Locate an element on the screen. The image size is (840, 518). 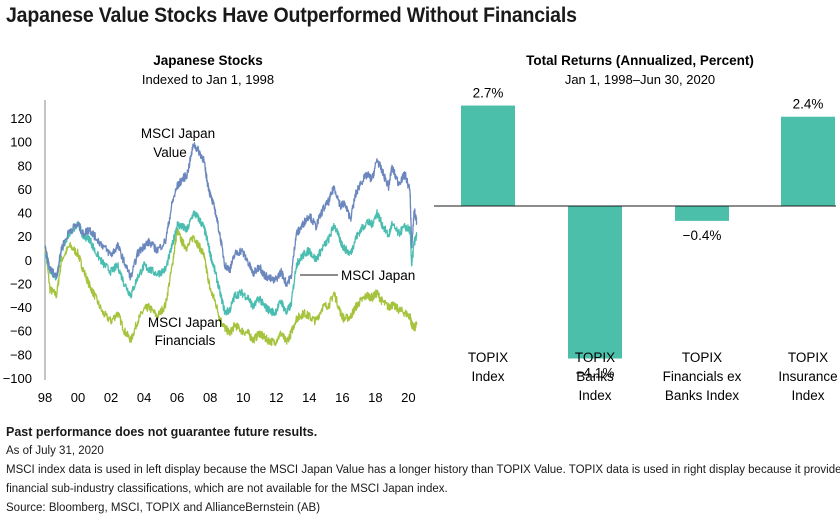
as-of-date: As of July 31, 2020 is located at coordinates (55, 451).